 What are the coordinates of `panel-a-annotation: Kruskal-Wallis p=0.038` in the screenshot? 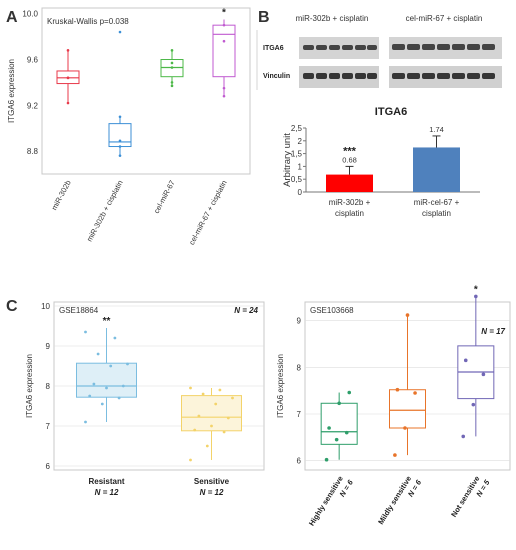 It's located at (88, 21).